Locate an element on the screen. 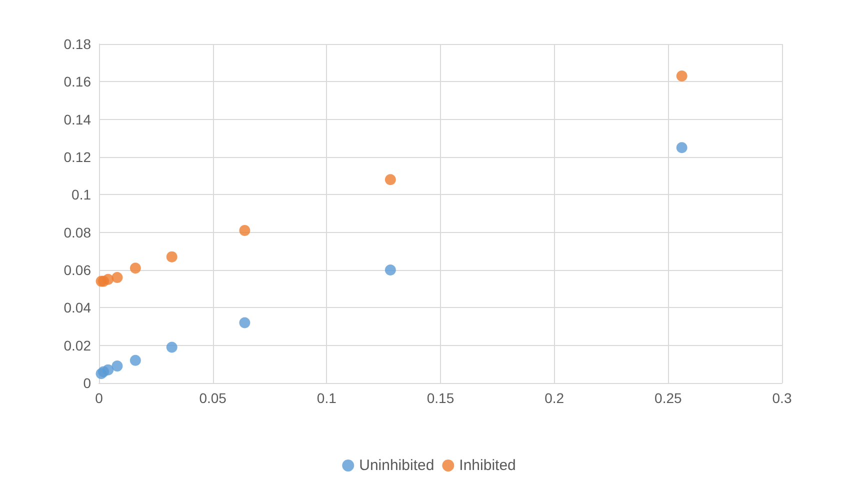 This screenshot has width=858, height=496. x-tick-label: 0.2 is located at coordinates (554, 398).